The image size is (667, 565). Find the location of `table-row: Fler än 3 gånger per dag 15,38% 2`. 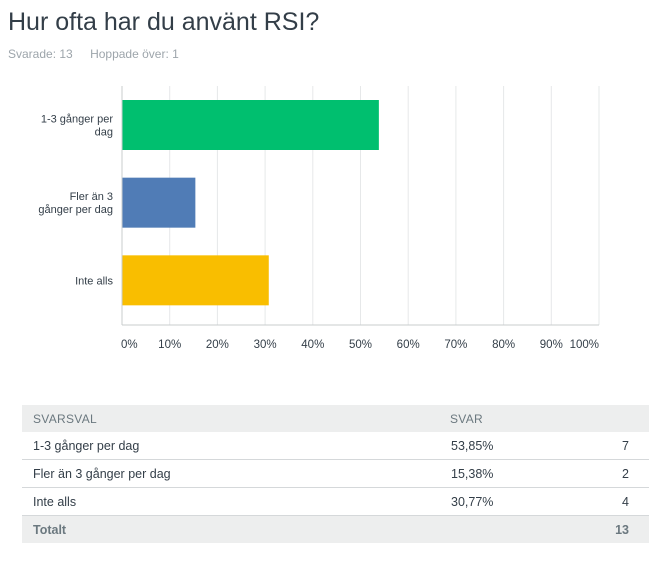

table-row: Fler än 3 gånger per dag 15,38% 2 is located at coordinates (335, 473).